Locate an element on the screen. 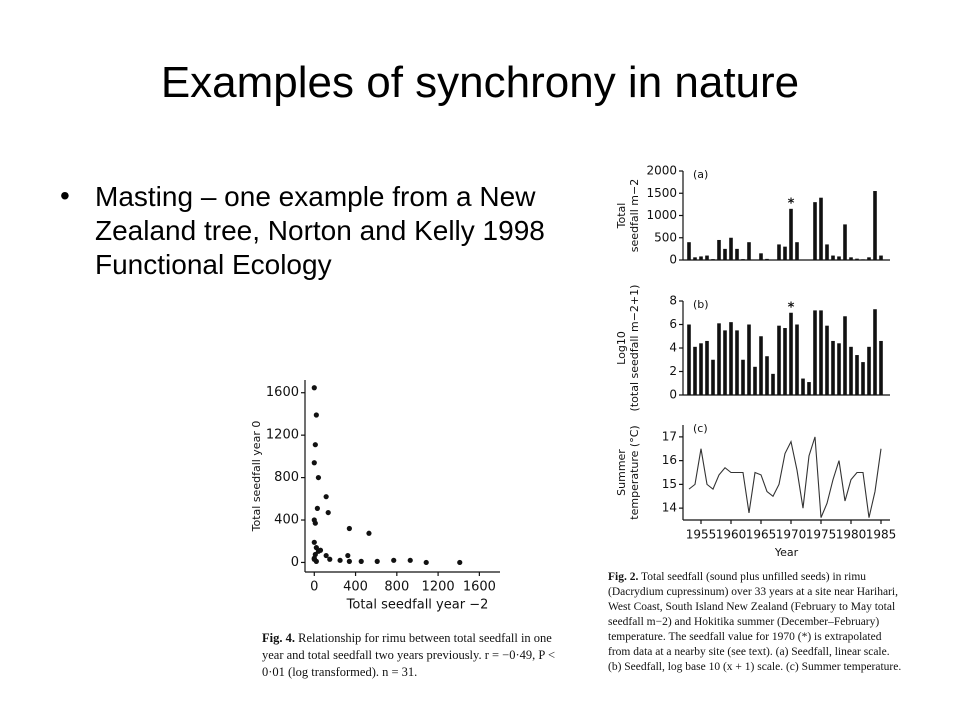 This screenshot has height=720, width=960. panel-label: (a) is located at coordinates (700, 174).